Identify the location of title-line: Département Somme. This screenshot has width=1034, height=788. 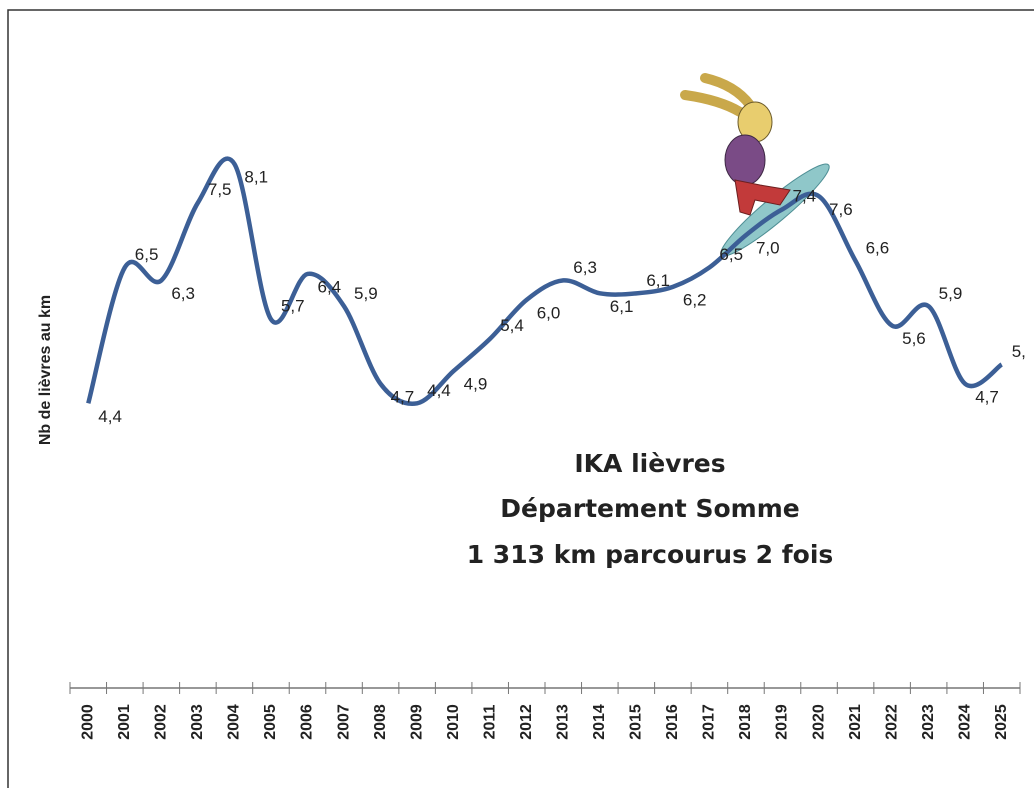
(649, 508).